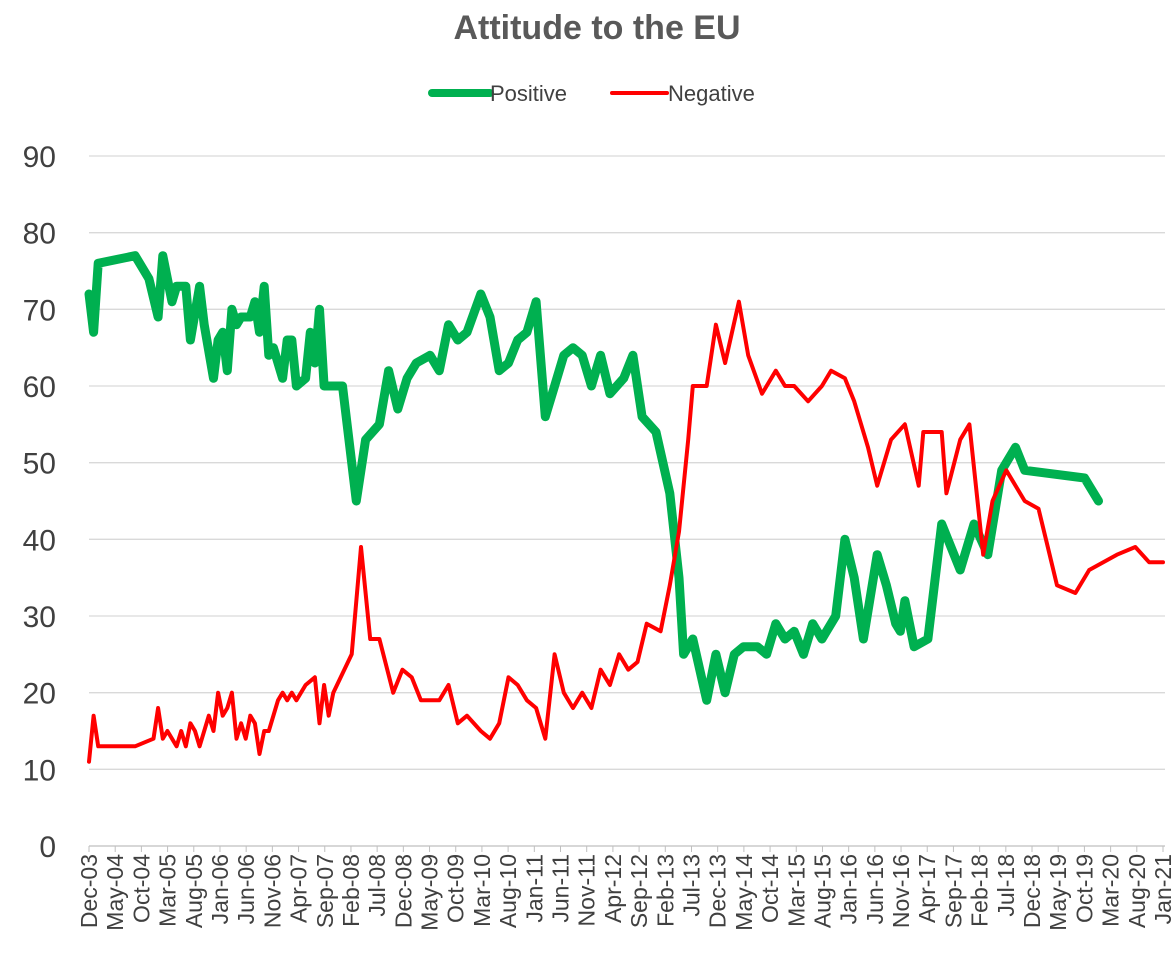  What do you see at coordinates (953, 891) in the screenshot?
I see `x-tick-label: Sep-17` at bounding box center [953, 891].